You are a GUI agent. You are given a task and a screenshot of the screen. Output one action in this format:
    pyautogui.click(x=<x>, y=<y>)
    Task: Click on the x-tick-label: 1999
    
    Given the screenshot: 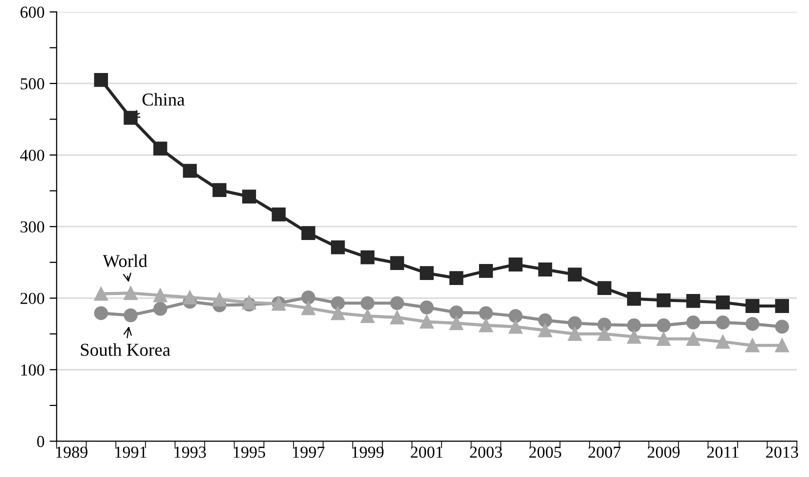 What is the action you would take?
    pyautogui.click(x=368, y=452)
    